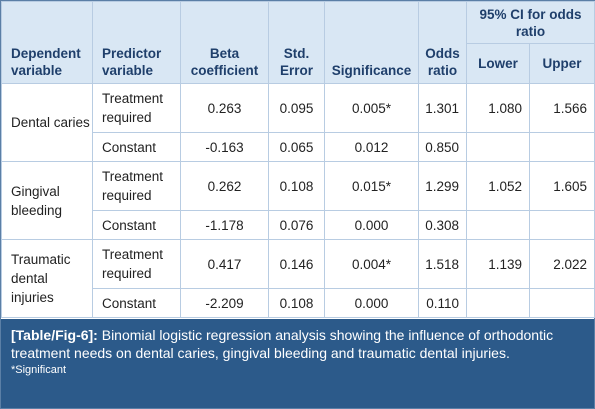 The height and width of the screenshot is (409, 595). Describe the element at coordinates (224, 303) in the screenshot. I see `beta-cell: -2.209` at that location.